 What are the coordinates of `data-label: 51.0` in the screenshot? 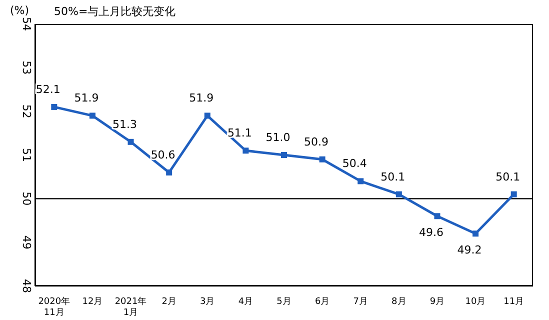 It's located at (278, 137).